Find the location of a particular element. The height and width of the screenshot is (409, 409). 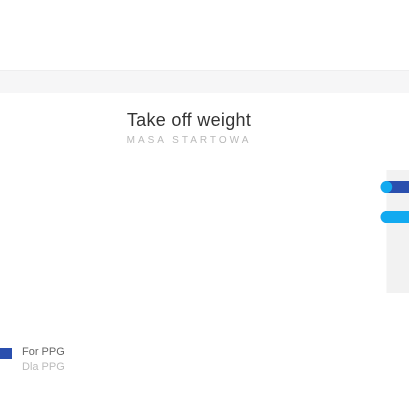

legend-label-secondary: Dla PPG is located at coordinates (43, 367).